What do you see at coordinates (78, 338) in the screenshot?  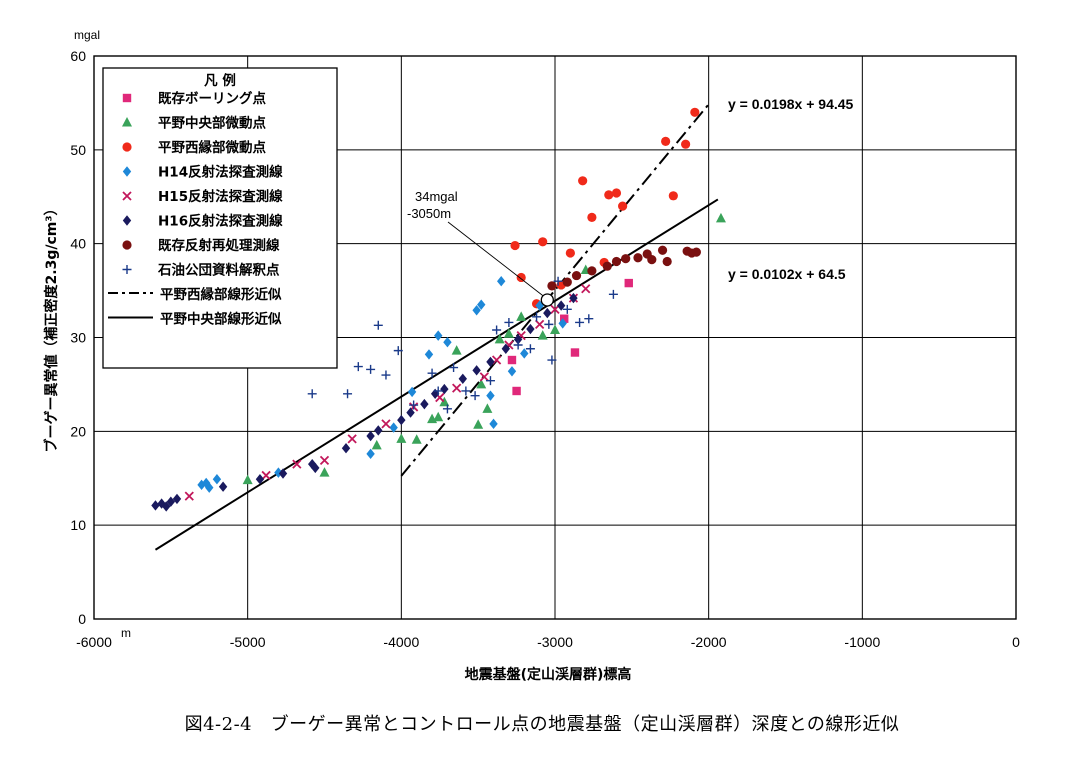 I see `y-tick-label: 30` at bounding box center [78, 338].